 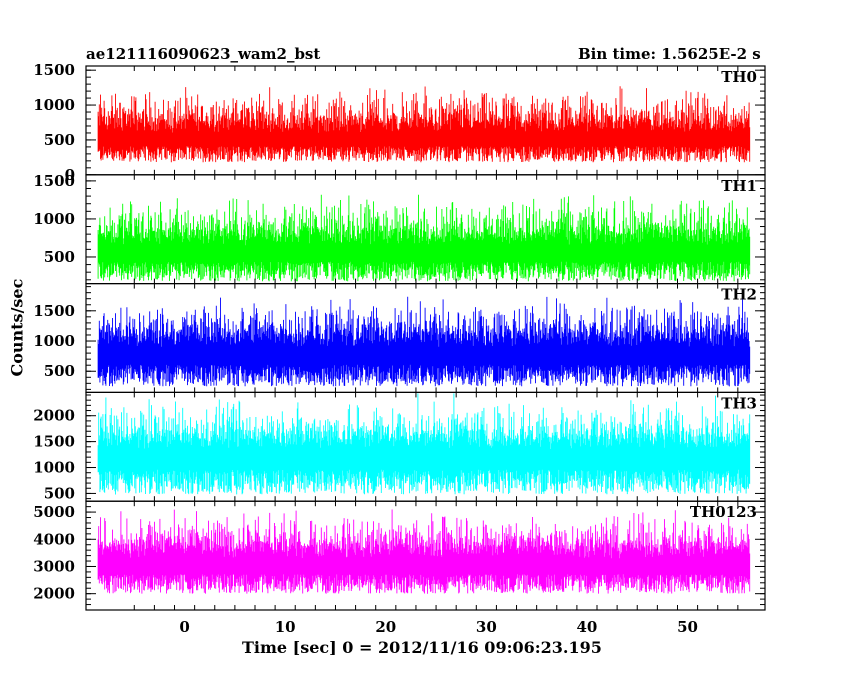 What do you see at coordinates (422, 647) in the screenshot?
I see `x-axis-label: Time [sec] 0 = 2012/11/16 09:06:23.195` at bounding box center [422, 647].